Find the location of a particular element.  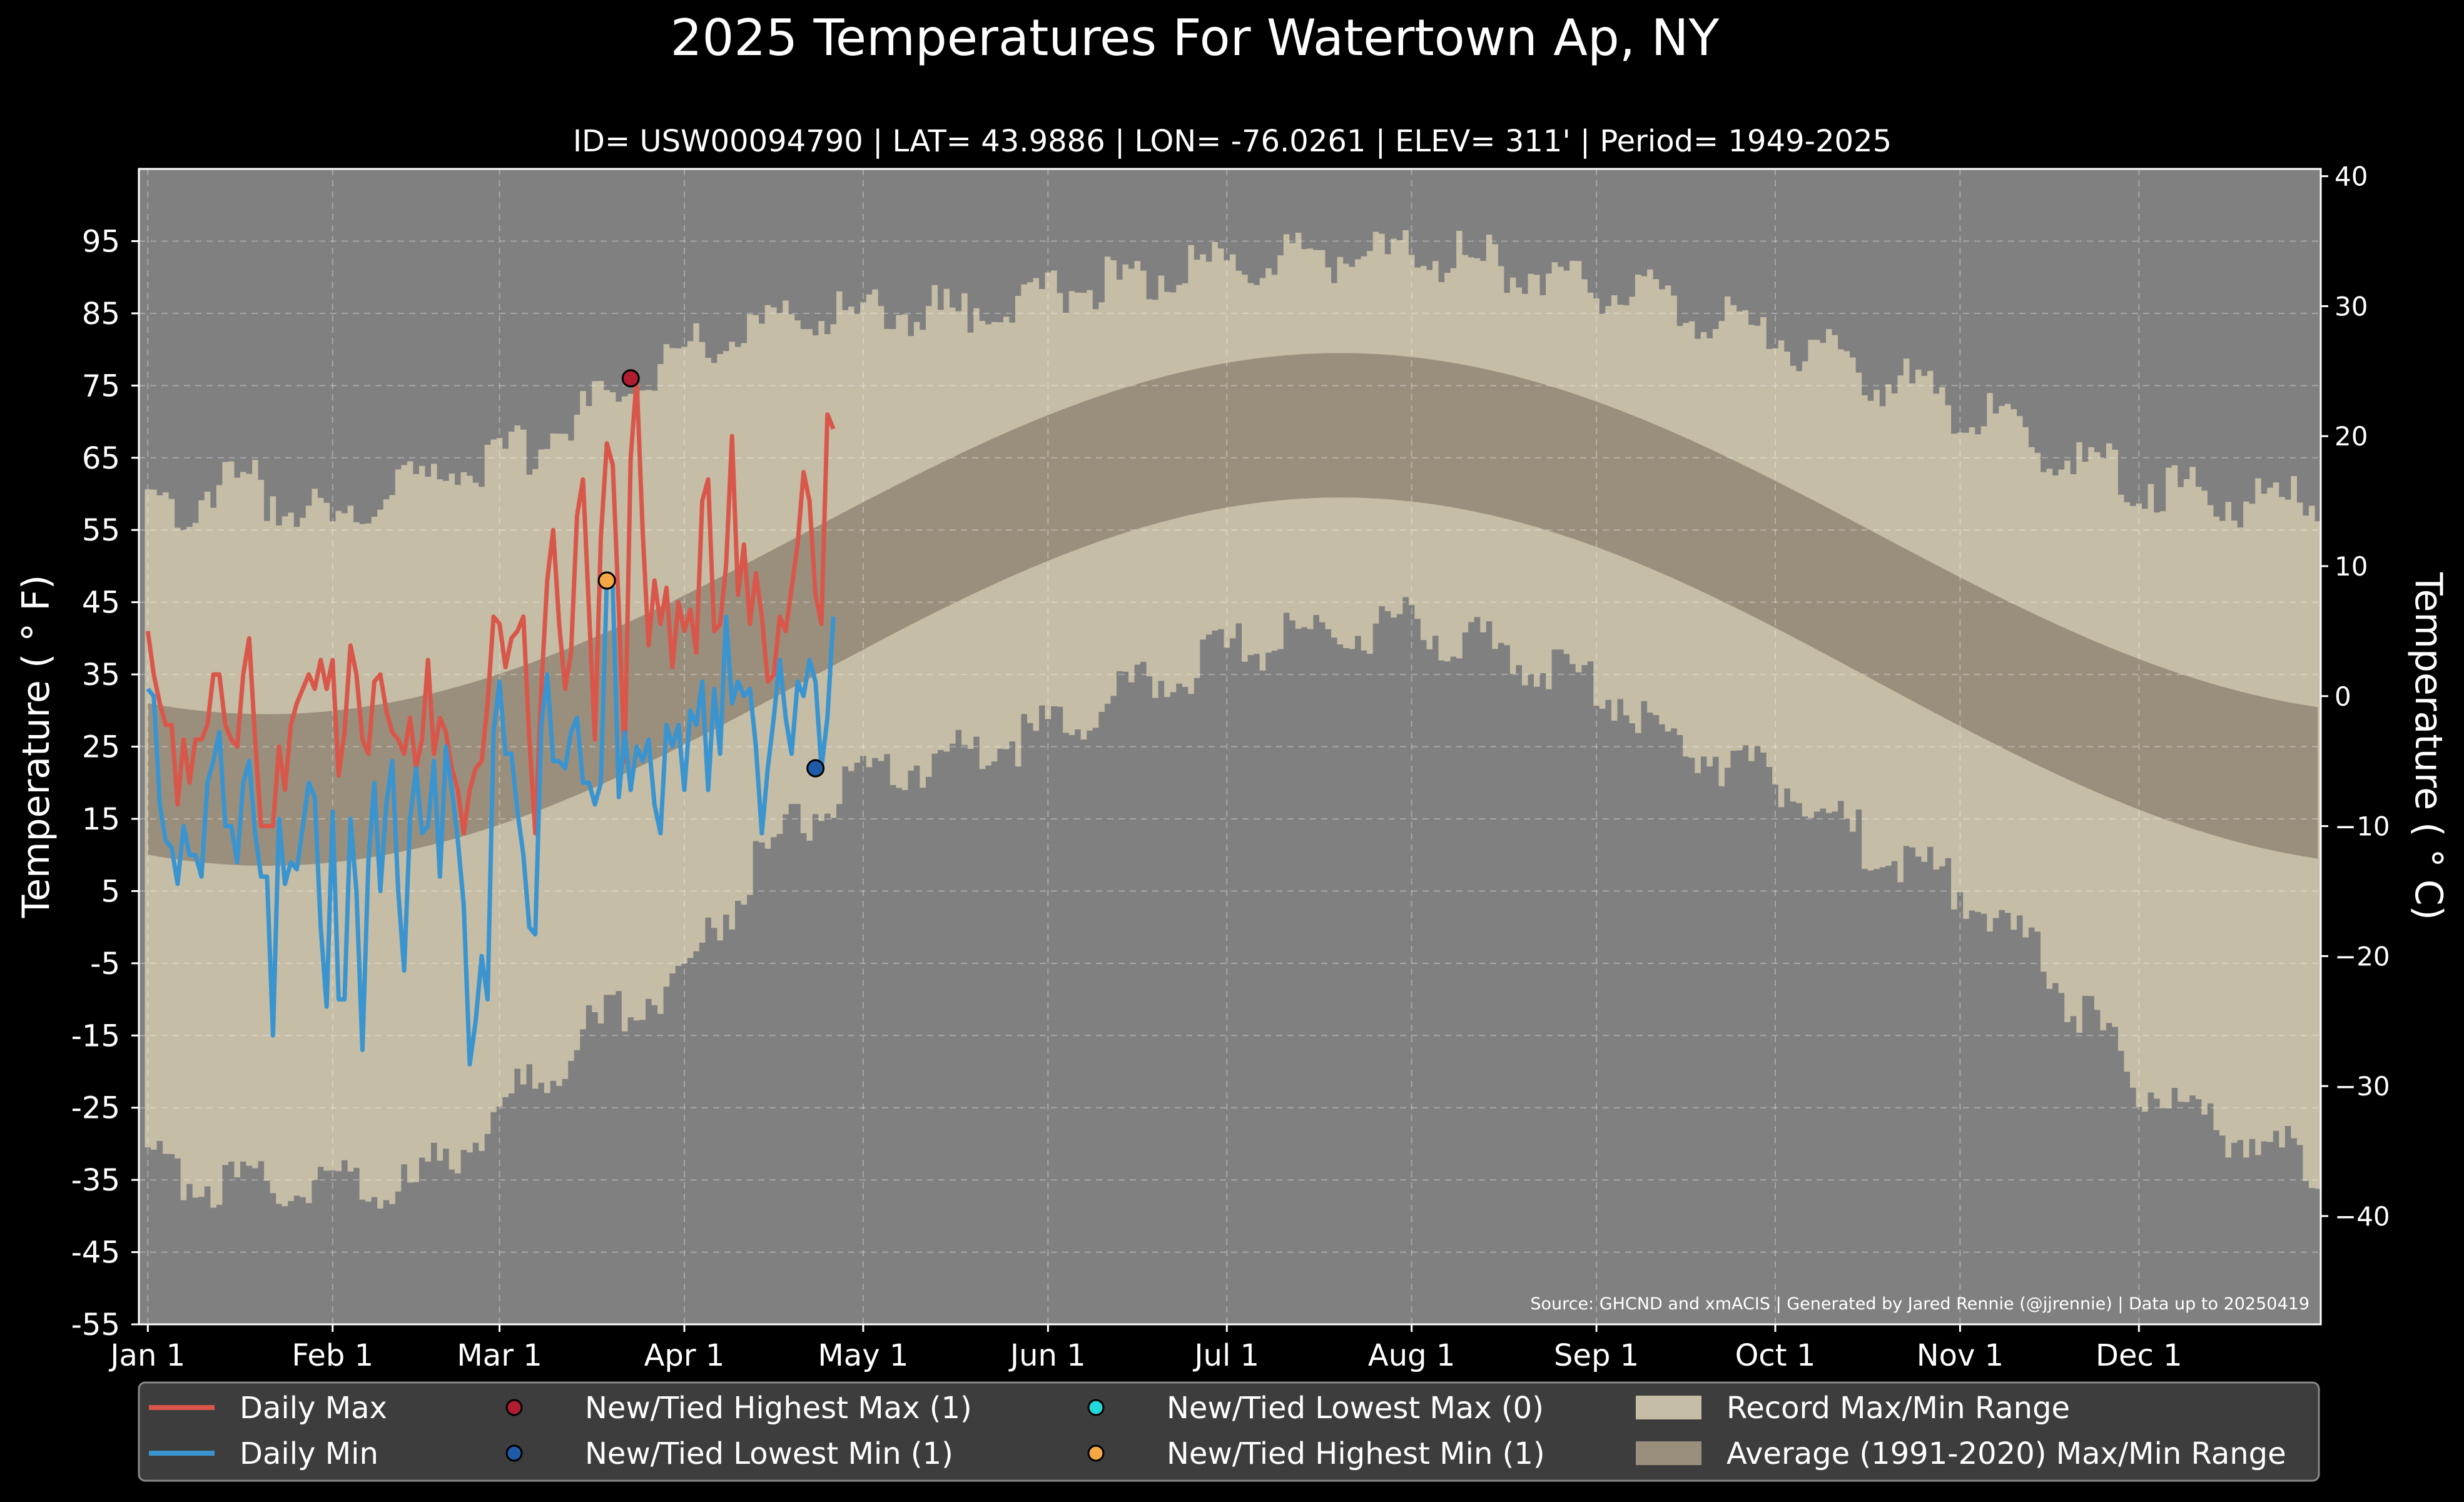

x-tick-label: Jun 1 is located at coordinates (1047, 1355).